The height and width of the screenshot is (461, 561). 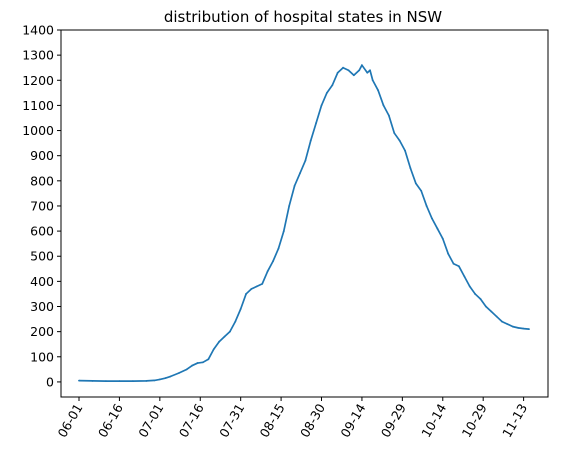 I want to click on y-tick-label: 700, so click(x=42, y=205).